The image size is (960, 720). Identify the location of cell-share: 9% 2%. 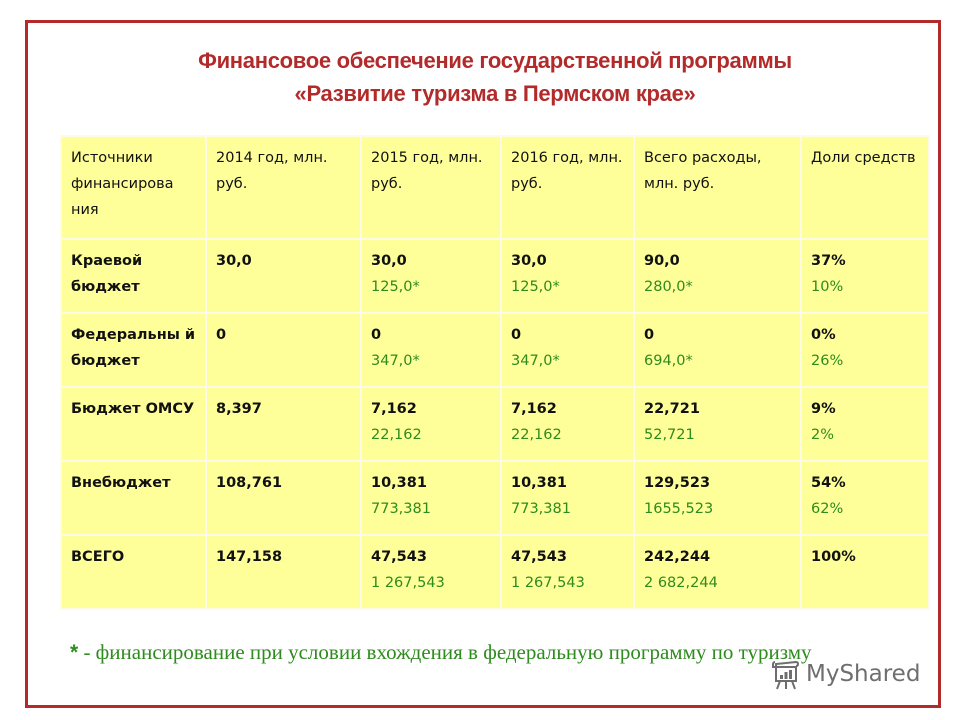
(865, 424).